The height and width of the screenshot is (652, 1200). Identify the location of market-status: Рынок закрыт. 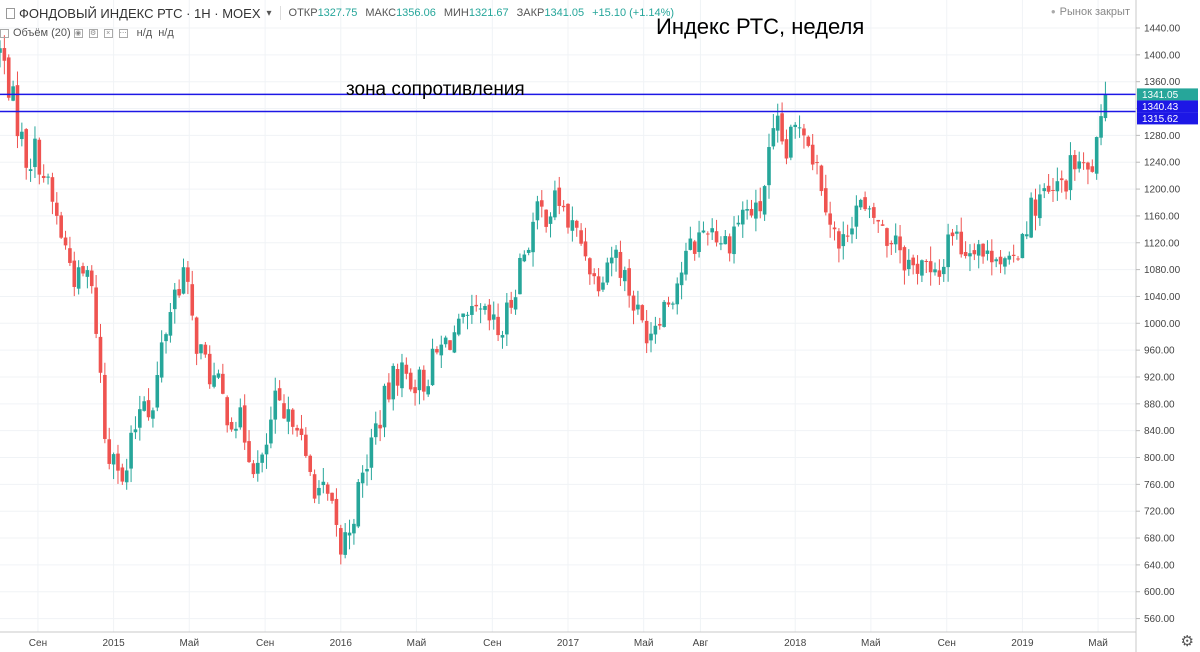
(1090, 12).